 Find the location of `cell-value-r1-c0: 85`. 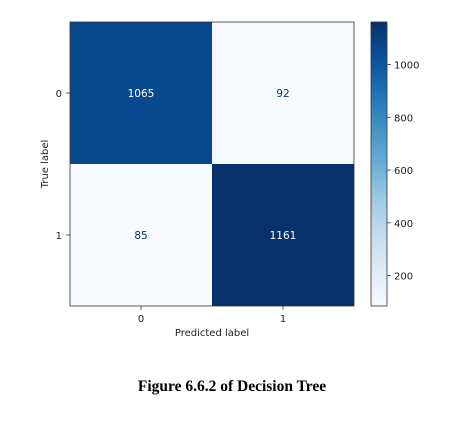

cell-value-r1-c0: 85 is located at coordinates (140, 236).